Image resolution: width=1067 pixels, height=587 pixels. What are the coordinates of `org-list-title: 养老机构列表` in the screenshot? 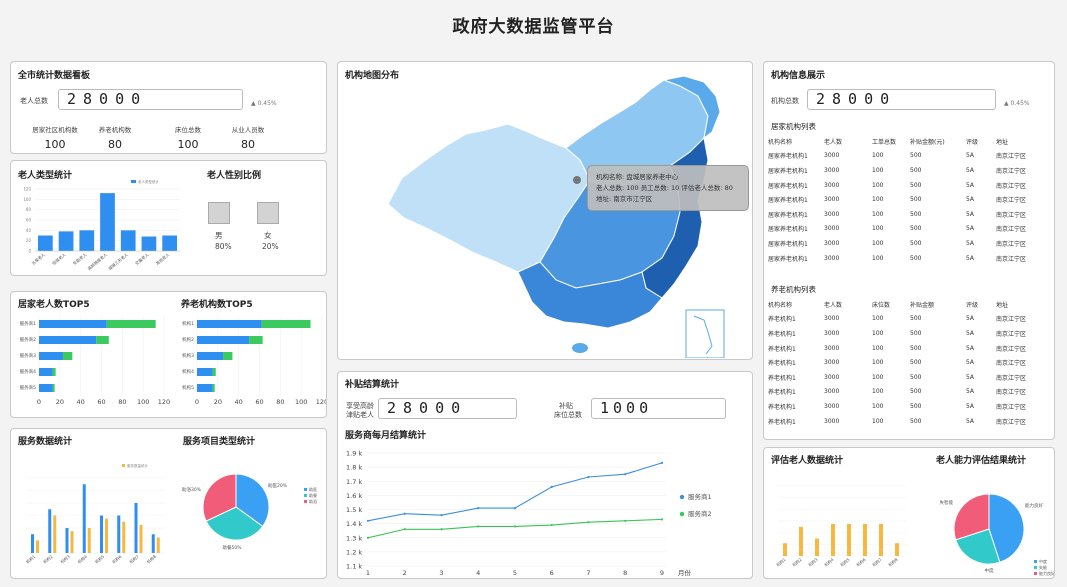 It's located at (793, 289).